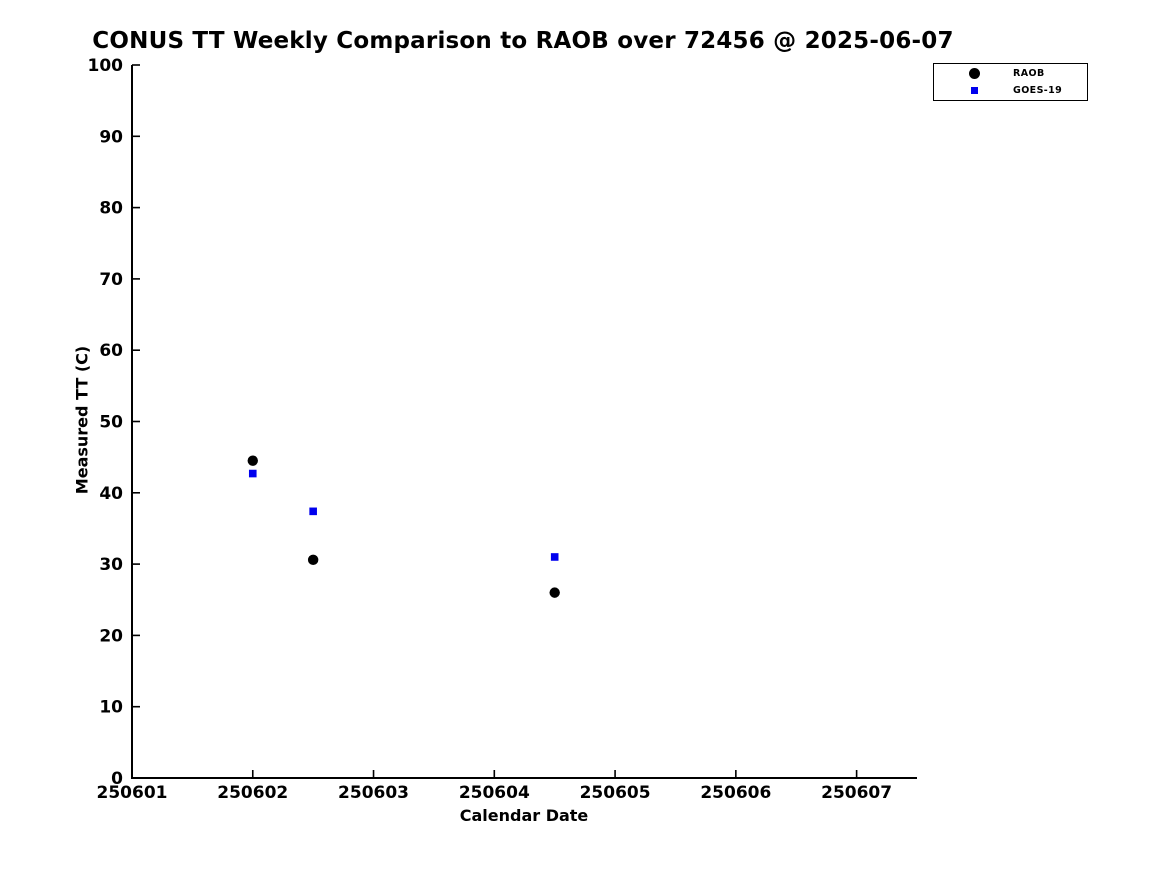  Describe the element at coordinates (373, 793) in the screenshot. I see `x-tick-label: 250603` at that location.